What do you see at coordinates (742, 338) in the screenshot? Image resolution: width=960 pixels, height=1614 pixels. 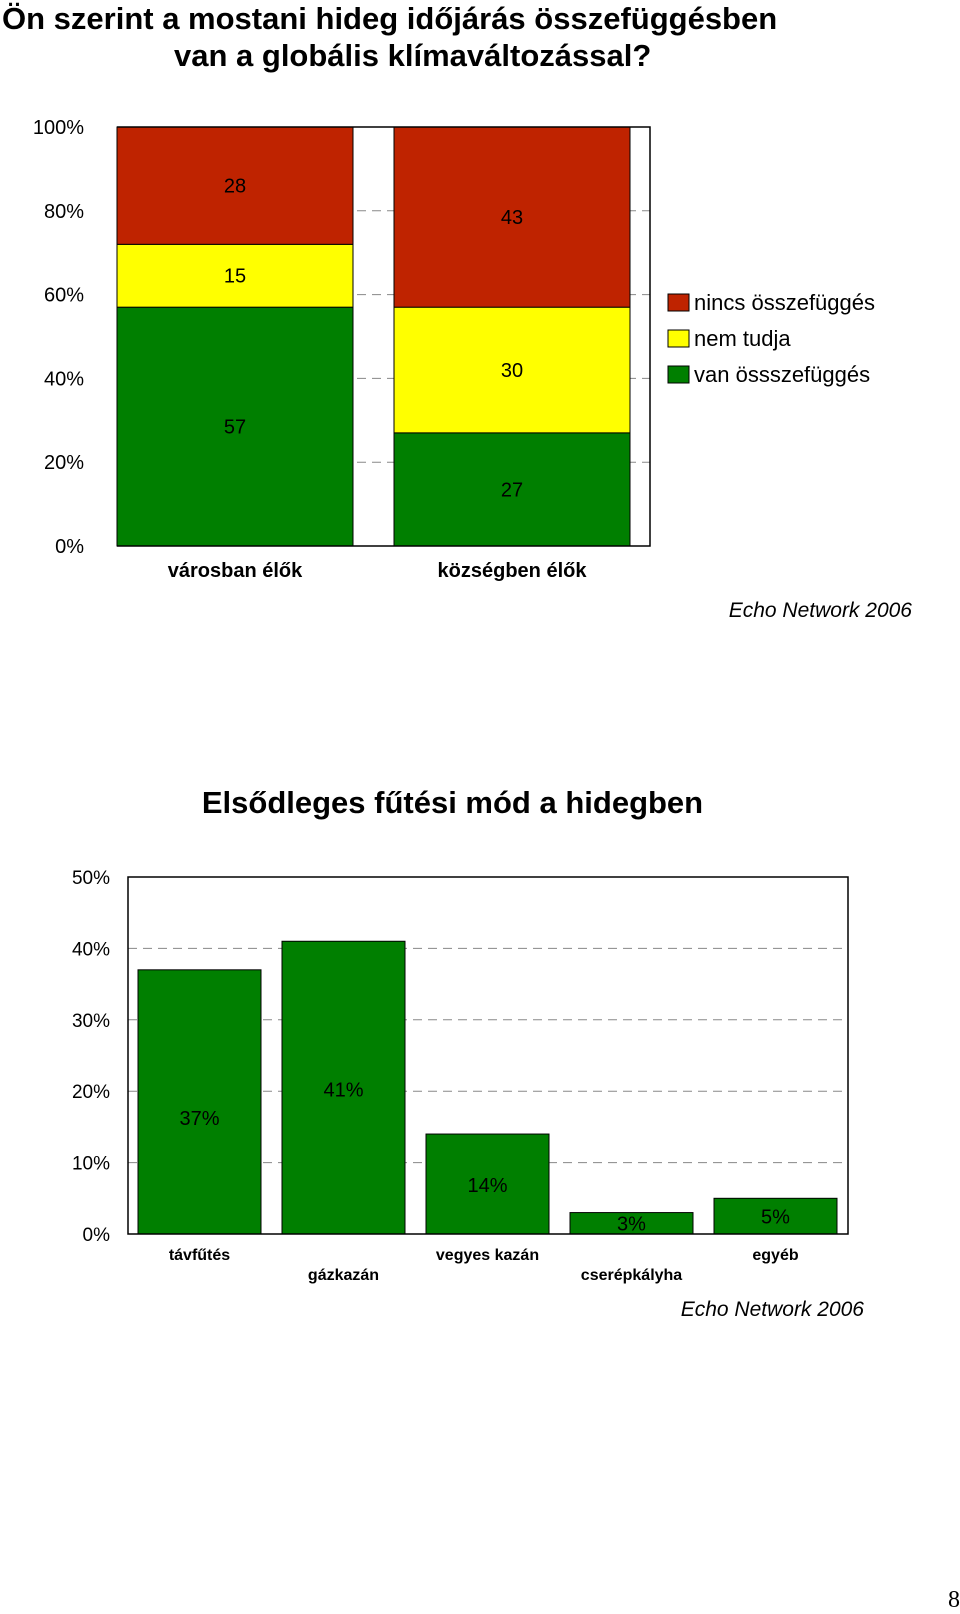 I see `legend-label: nem tudja` at bounding box center [742, 338].